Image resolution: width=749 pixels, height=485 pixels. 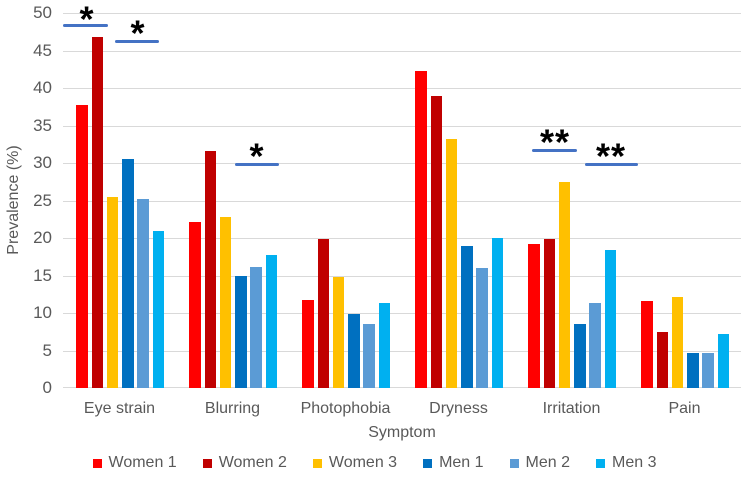 I want to click on bar-men-3-irritation, so click(x=610, y=319).